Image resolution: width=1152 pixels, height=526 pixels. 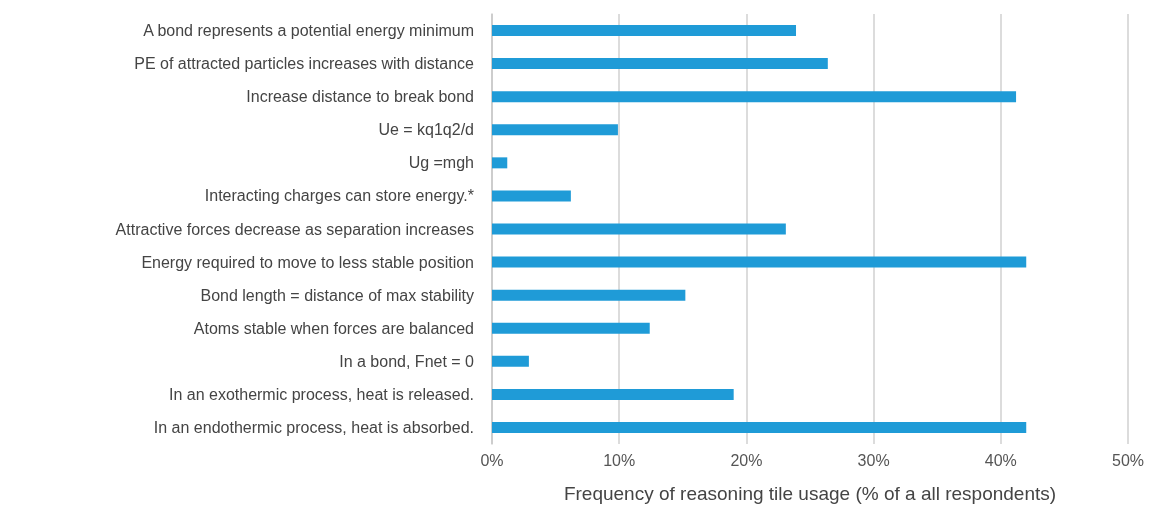 I want to click on x-axis-title: Frequency of reasoning tile usage (% of a all respondents), so click(x=810, y=493).